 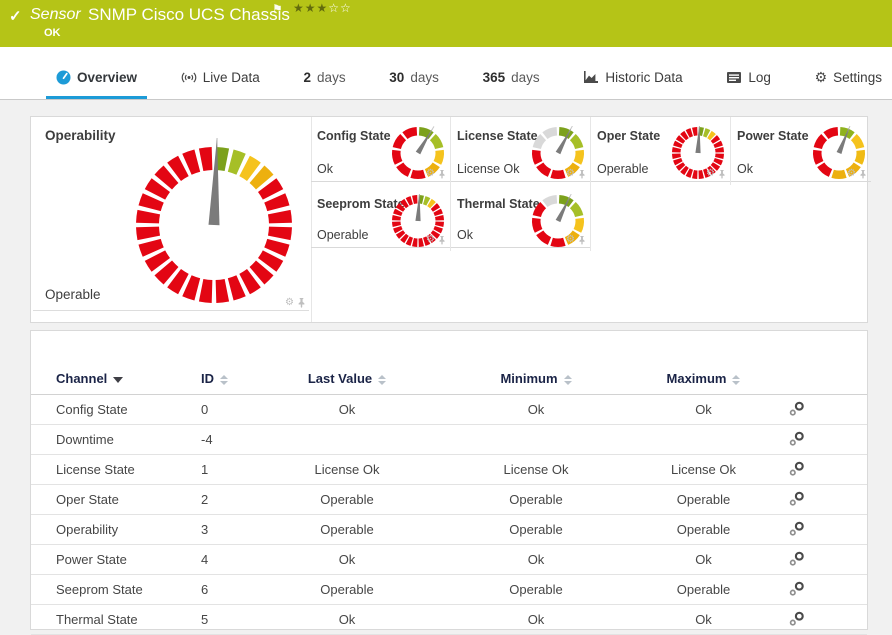 I want to click on sort-desc-icon, so click(x=118, y=379).